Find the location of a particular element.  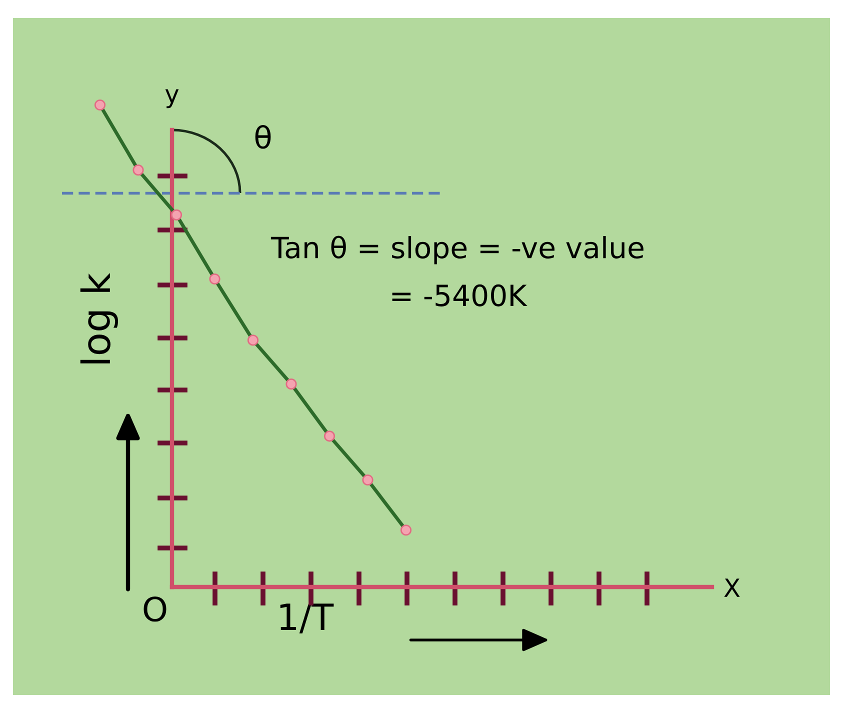

annotation: = -5400K is located at coordinates (460, 295).